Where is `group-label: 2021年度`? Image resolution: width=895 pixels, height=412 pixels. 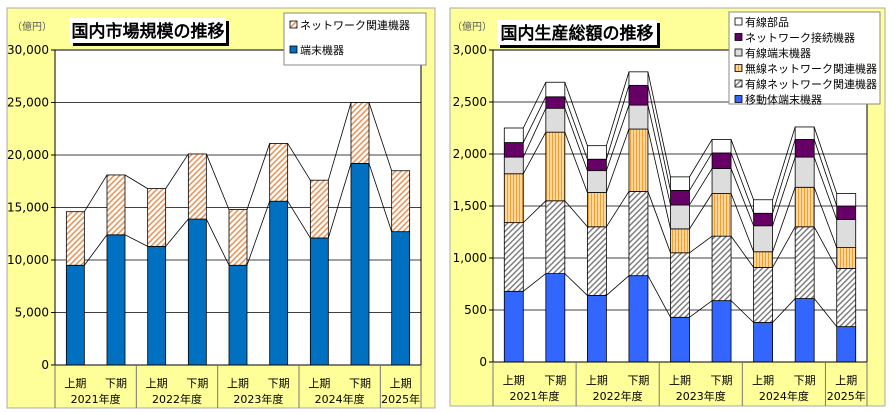
group-label: 2021年度 is located at coordinates (96, 399).